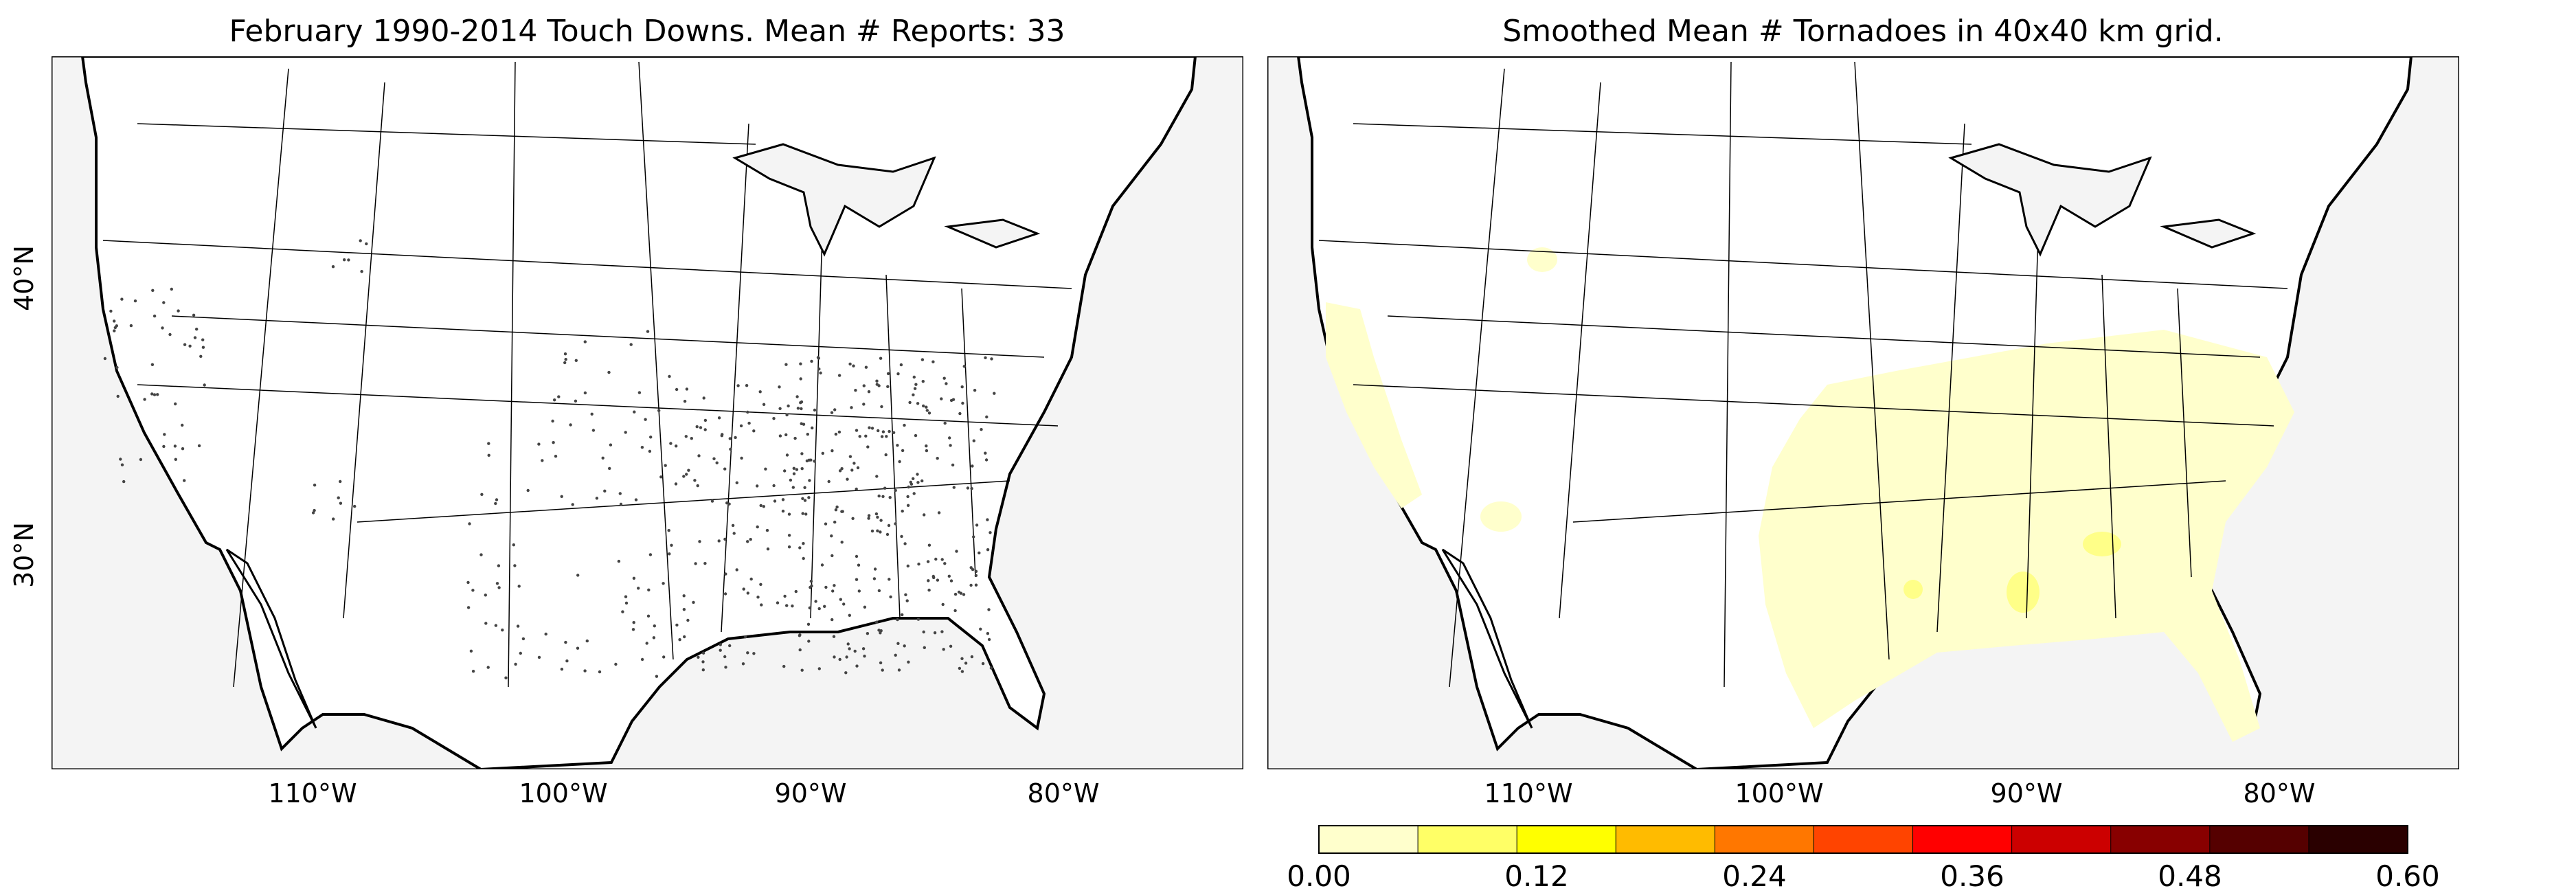 The width and height of the screenshot is (2576, 893). Describe the element at coordinates (1501, 516) in the screenshot. I see `density-spot-arizona` at that location.